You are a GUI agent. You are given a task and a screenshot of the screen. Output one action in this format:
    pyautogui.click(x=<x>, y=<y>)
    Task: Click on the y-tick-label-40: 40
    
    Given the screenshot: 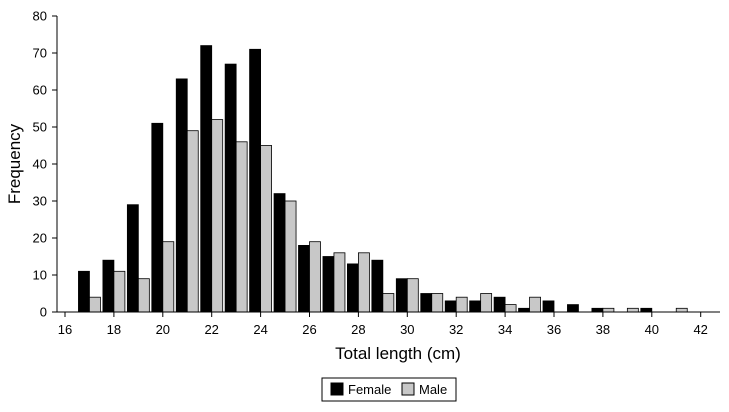 What is the action you would take?
    pyautogui.click(x=40, y=164)
    